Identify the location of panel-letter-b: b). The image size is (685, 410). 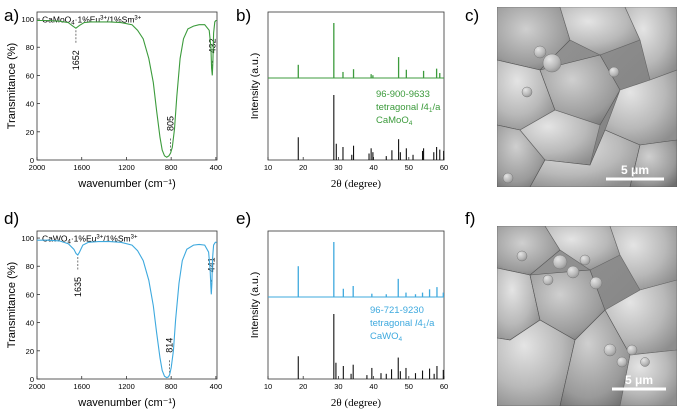
(243, 15).